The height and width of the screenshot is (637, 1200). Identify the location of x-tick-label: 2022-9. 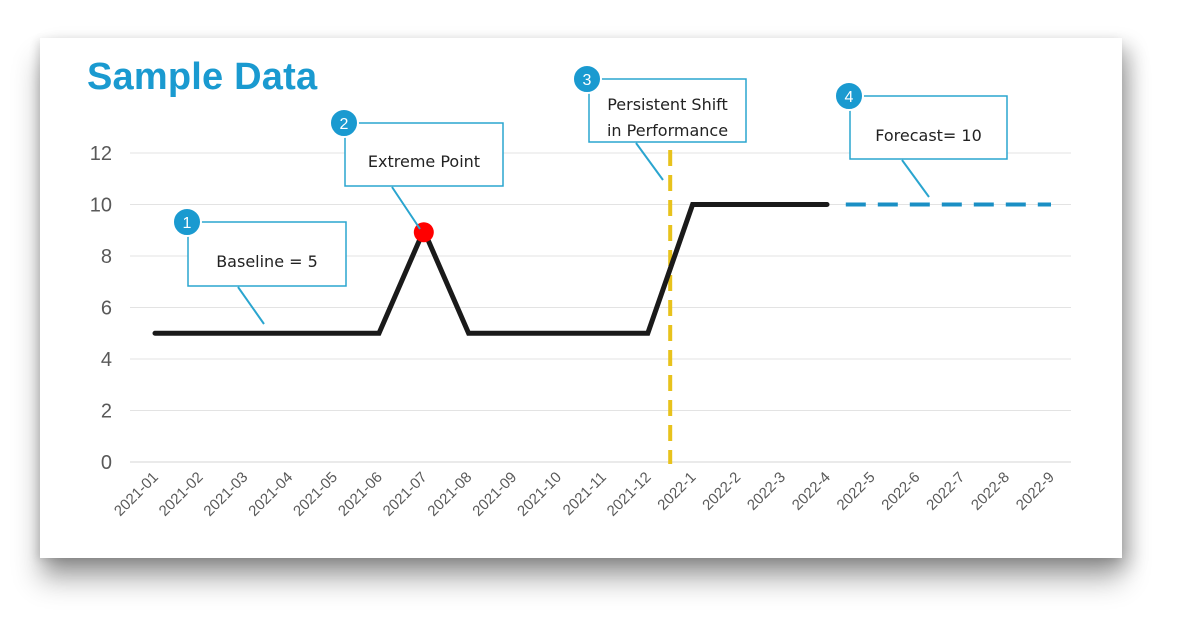
(1035, 491).